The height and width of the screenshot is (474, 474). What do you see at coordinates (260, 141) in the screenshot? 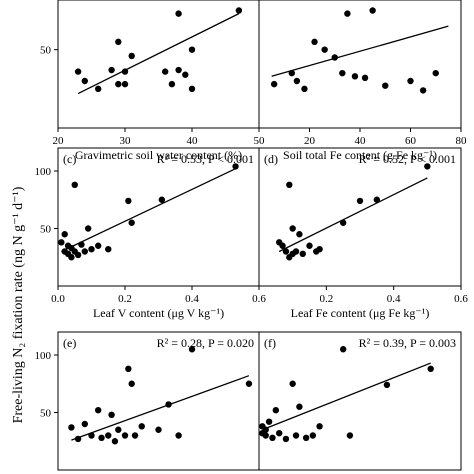
I see `x-tick-label: 50` at bounding box center [260, 141].